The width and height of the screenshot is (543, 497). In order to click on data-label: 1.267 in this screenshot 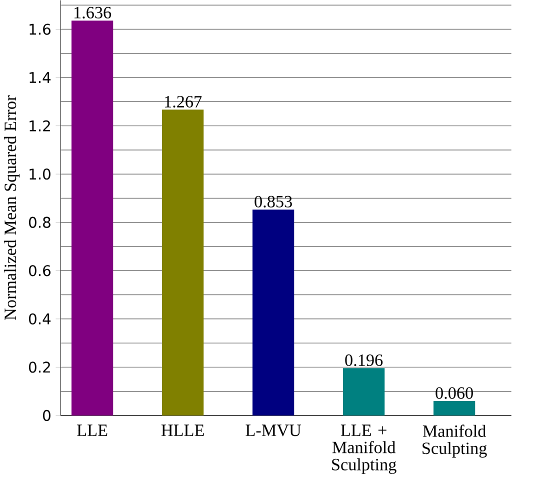, I will do `click(183, 102)`.